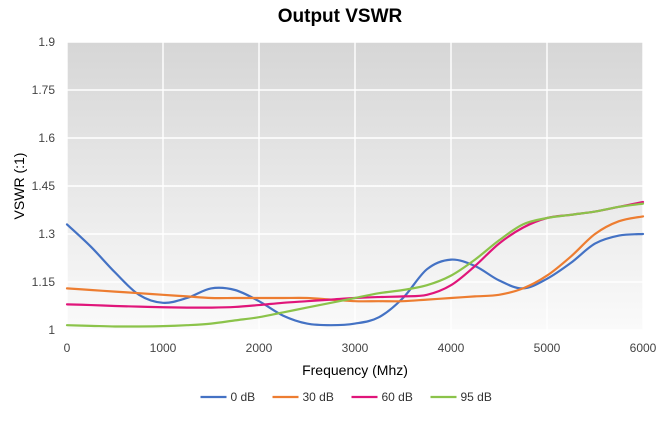 This screenshot has width=670, height=430. Describe the element at coordinates (355, 348) in the screenshot. I see `x-tick-label: 3000` at that location.